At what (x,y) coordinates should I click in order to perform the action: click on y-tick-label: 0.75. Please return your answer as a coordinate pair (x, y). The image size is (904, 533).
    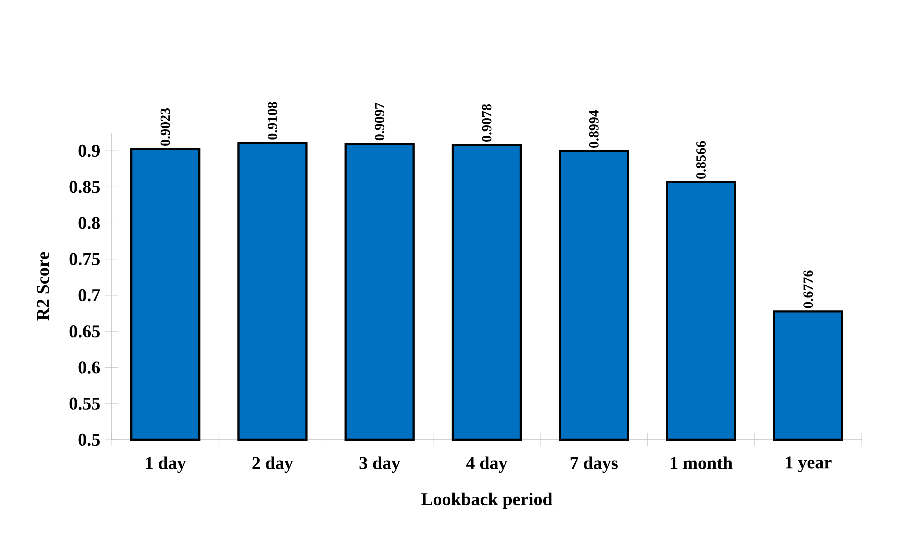
    Looking at the image, I should click on (85, 259).